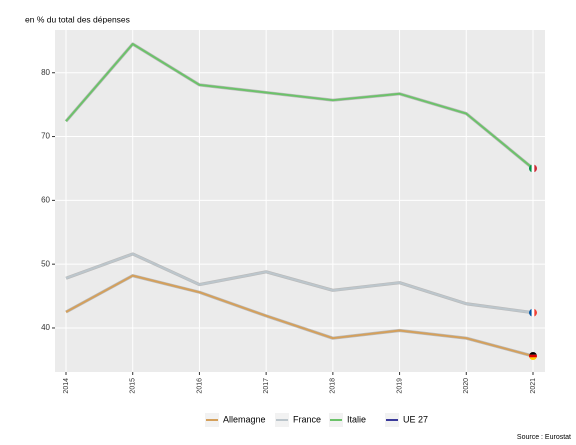 Image resolution: width=576 pixels, height=445 pixels. Describe the element at coordinates (244, 419) in the screenshot. I see `legend-label: Allemagne` at that location.